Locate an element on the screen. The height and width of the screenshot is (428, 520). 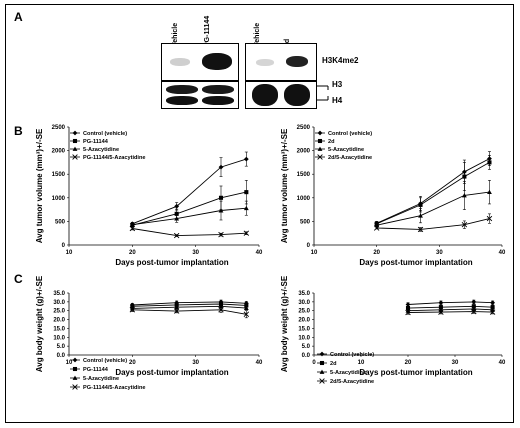
y-tick-label: 15.0 is located at coordinates (304, 329).